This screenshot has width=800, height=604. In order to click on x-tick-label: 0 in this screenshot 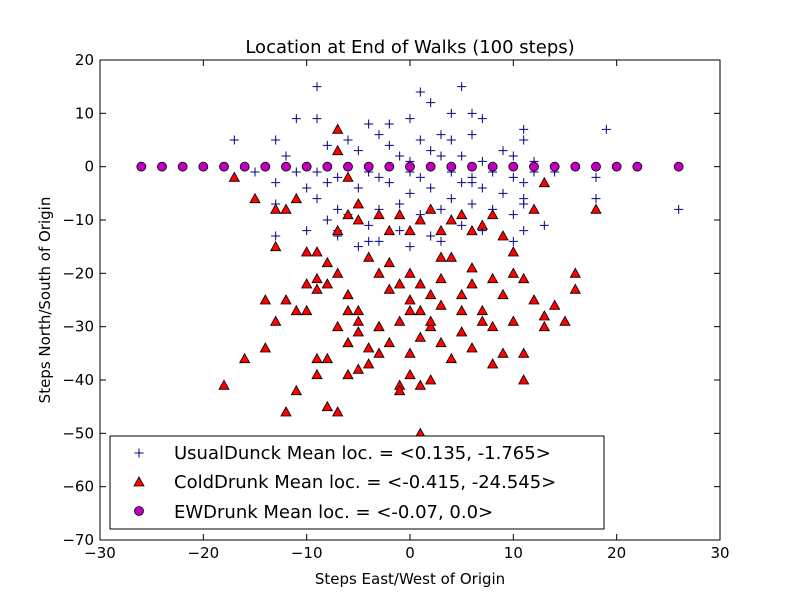, I will do `click(410, 553)`.